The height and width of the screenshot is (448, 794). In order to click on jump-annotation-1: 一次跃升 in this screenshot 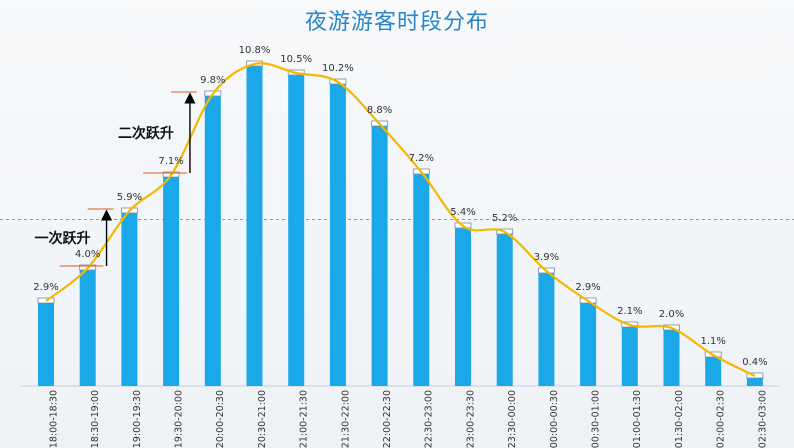, I will do `click(62, 238)`.